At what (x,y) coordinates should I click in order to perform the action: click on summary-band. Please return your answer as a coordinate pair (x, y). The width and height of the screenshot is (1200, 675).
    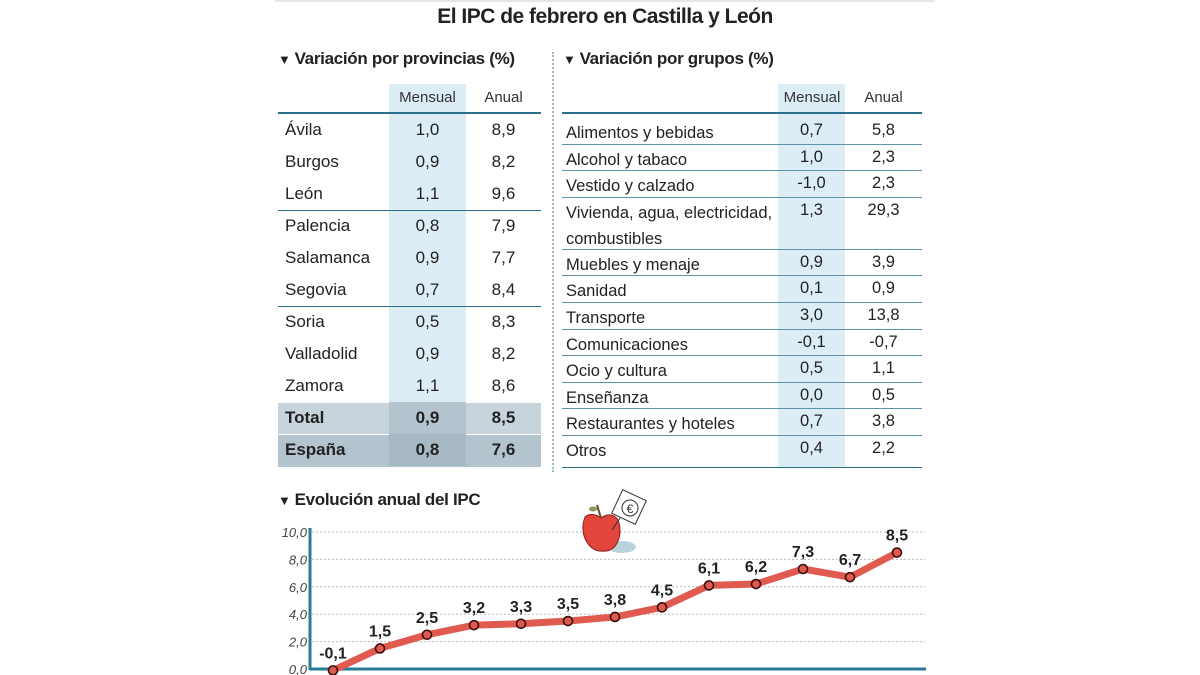
    Looking at the image, I should click on (427, 418).